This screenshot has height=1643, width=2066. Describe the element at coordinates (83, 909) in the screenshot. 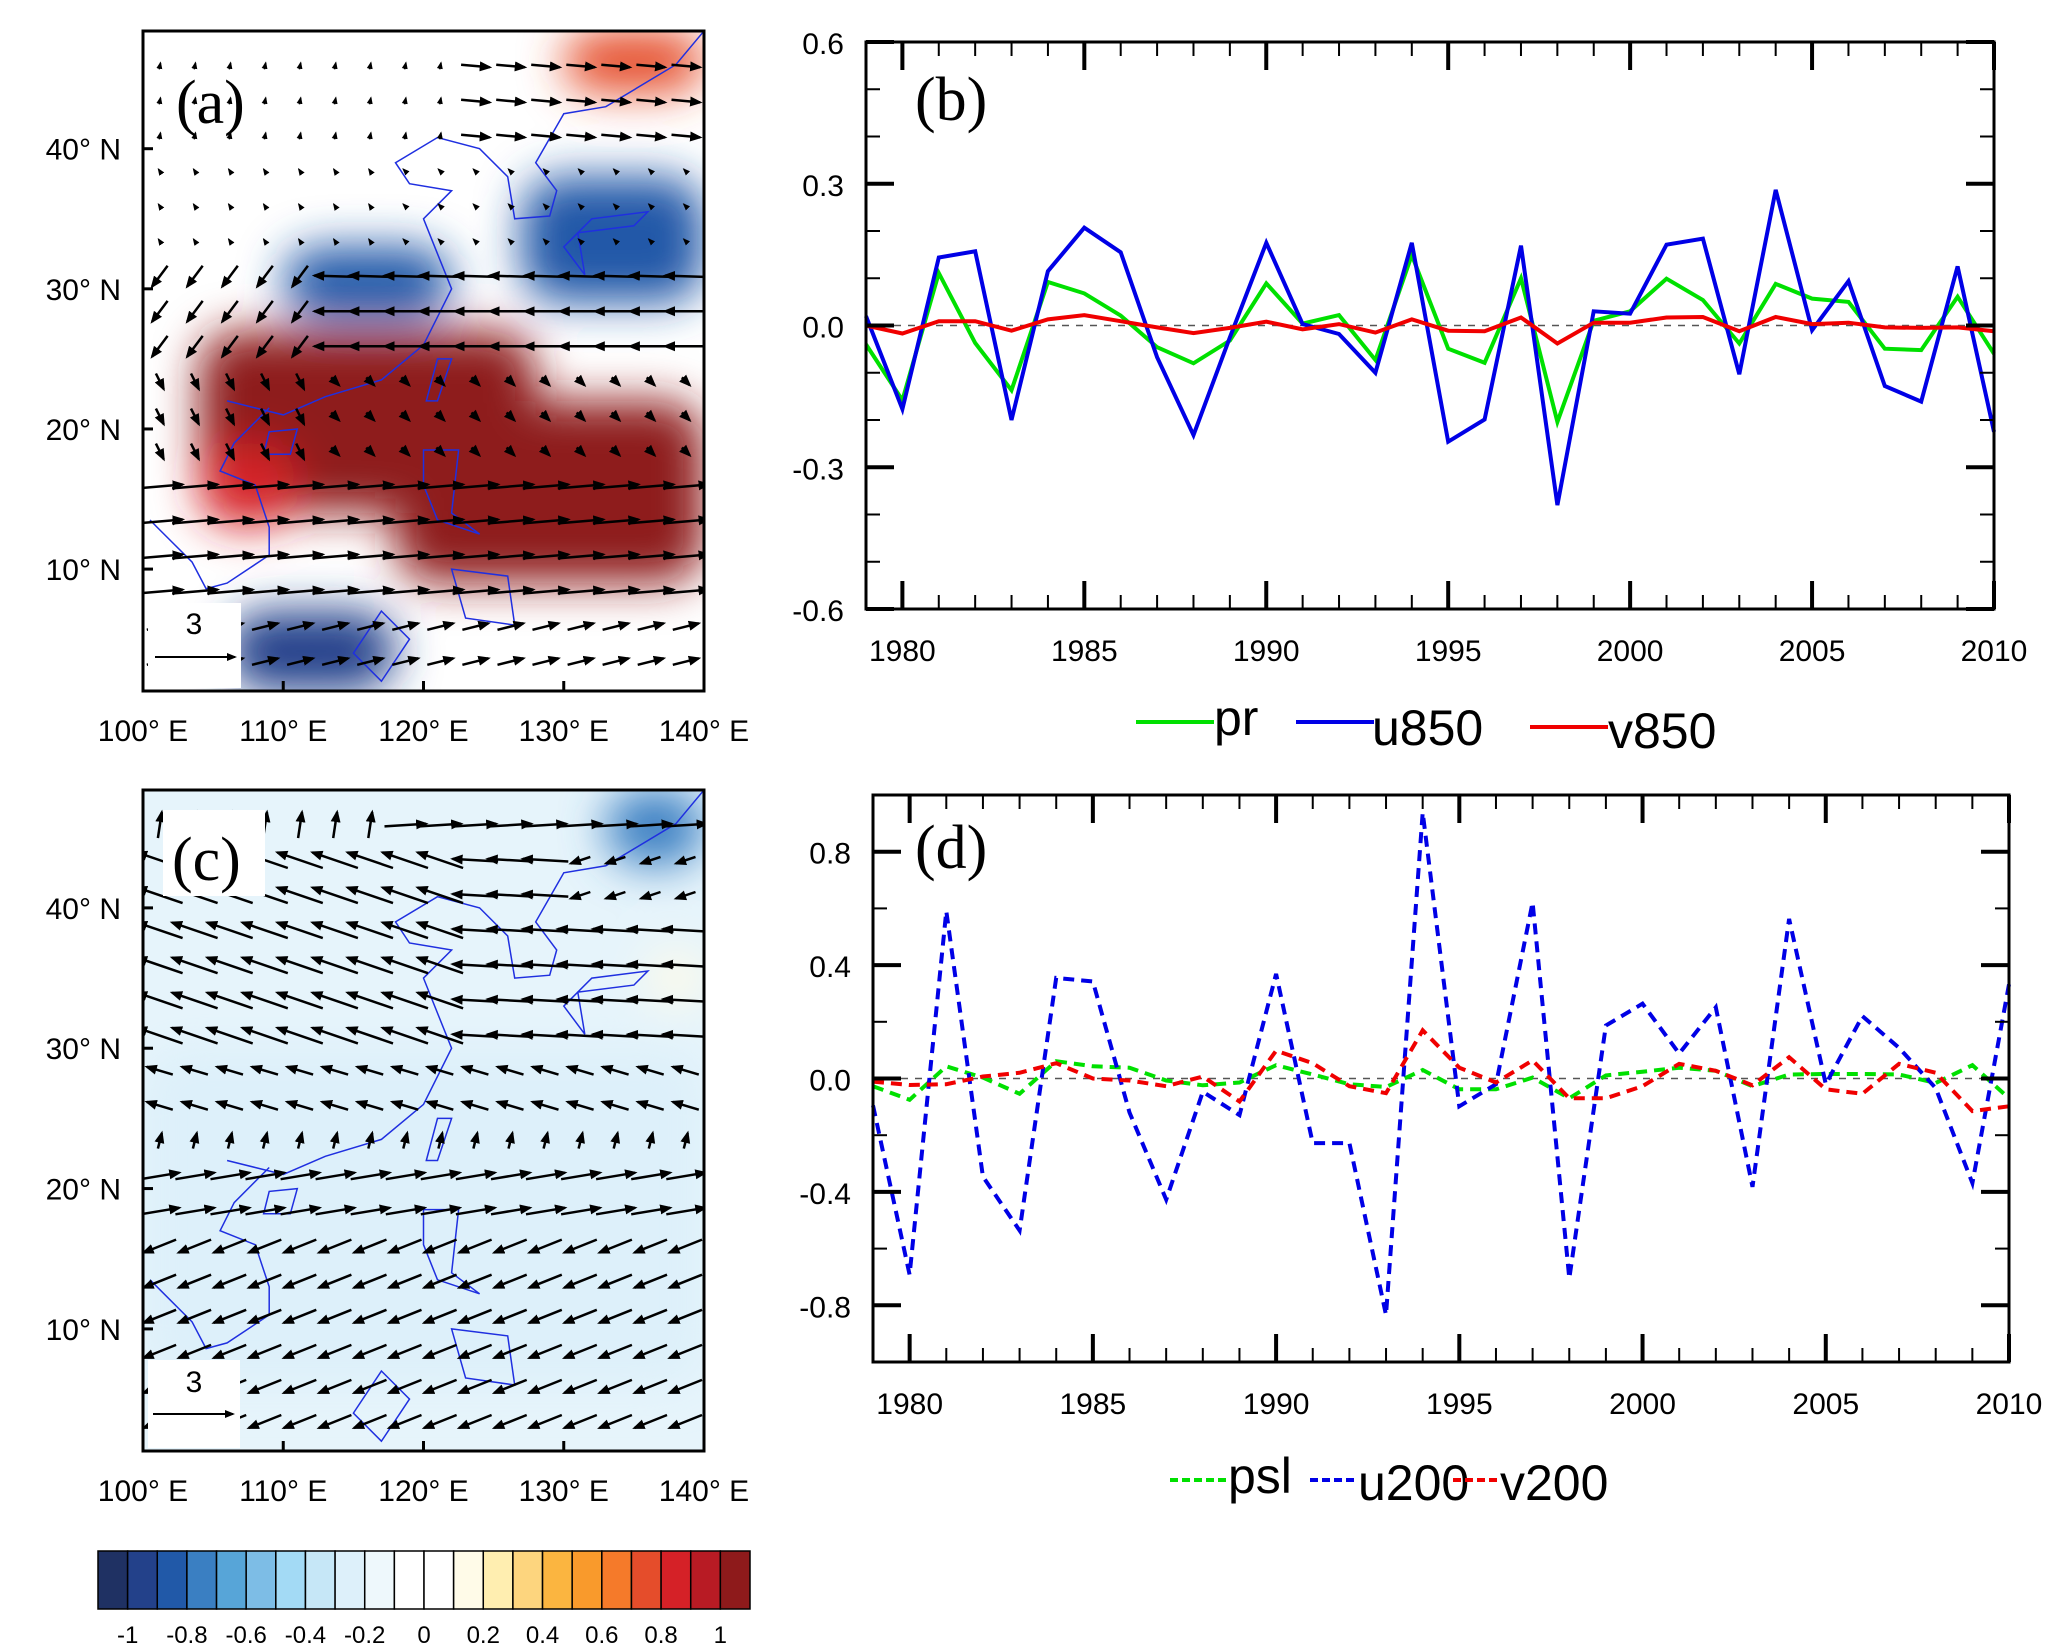

I see `y-tick-label: 40° N` at that location.